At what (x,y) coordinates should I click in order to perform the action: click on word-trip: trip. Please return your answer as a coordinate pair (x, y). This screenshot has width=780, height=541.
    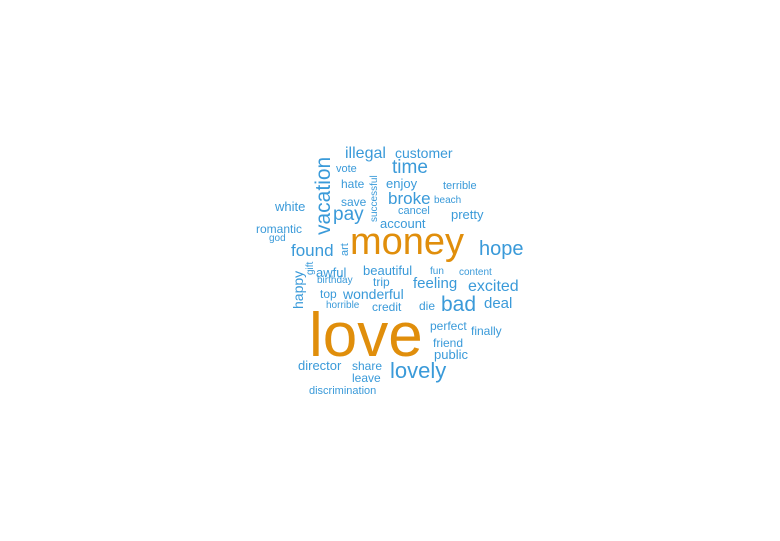
    Looking at the image, I should click on (381, 282).